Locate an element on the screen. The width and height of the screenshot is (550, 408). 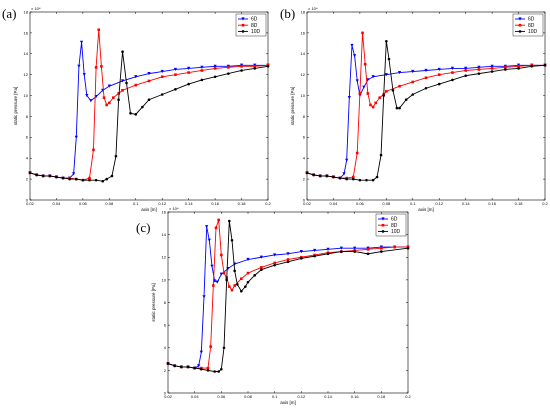
x-tick-label: 0.06 is located at coordinates (221, 396).